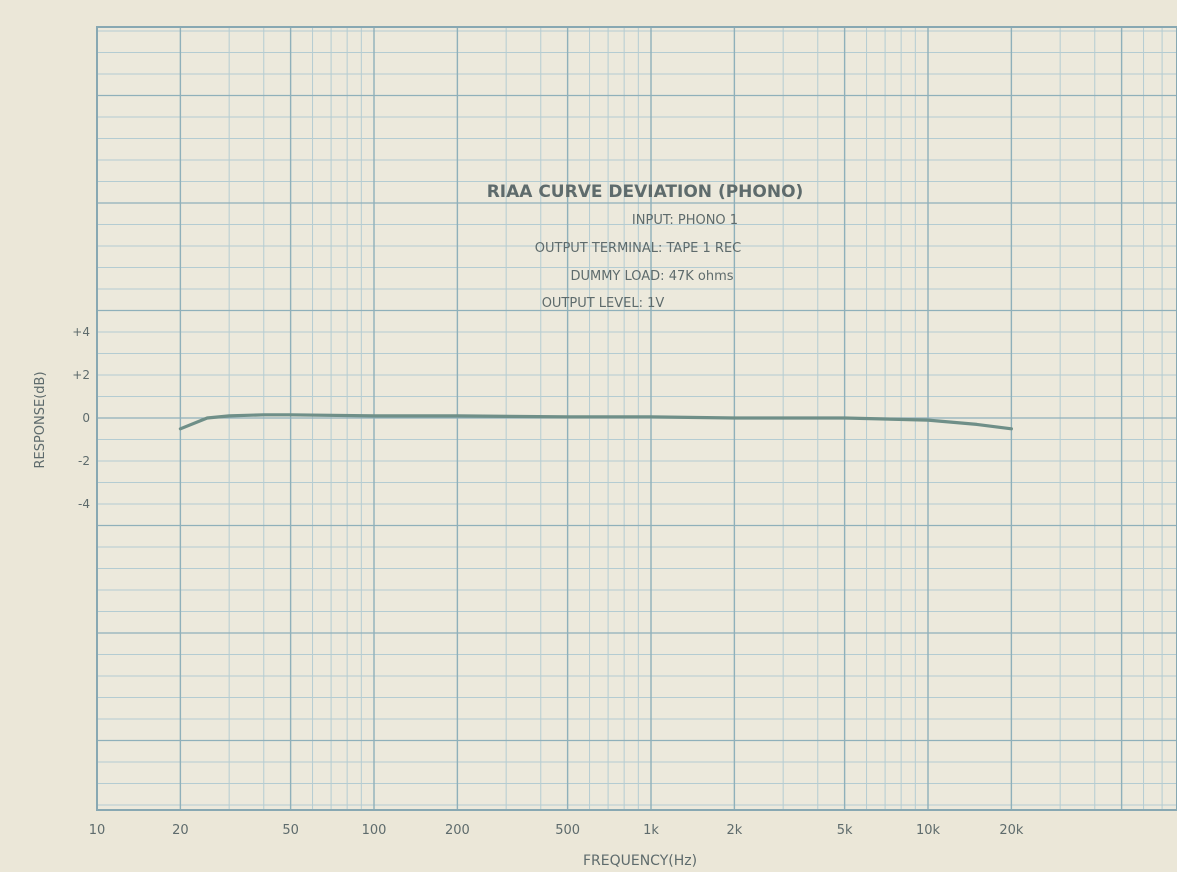  Describe the element at coordinates (928, 830) in the screenshot. I see `x-tick-label: 10k` at that location.